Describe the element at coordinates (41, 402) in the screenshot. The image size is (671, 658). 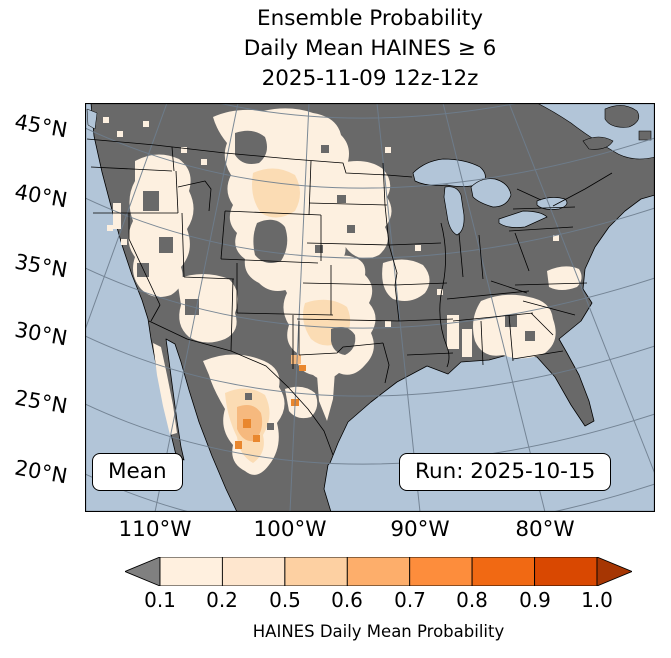
I see `lat-tick-label: 25°N` at that location.